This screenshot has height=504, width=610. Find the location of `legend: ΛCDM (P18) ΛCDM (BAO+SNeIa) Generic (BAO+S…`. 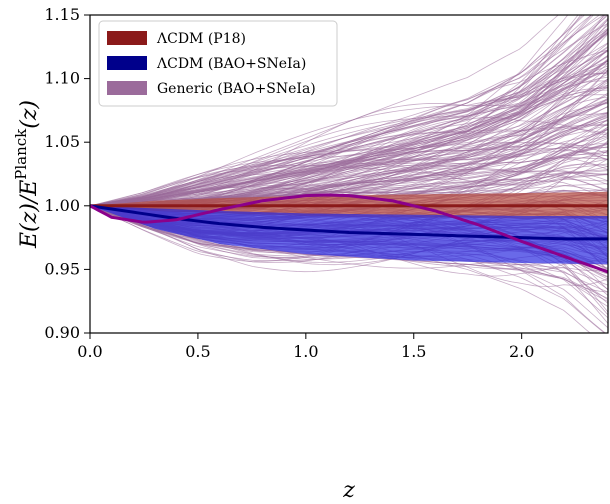

legend: ΛCDM (P18) ΛCDM (BAO+SNeIa) Generic (BAO+S… is located at coordinates (218, 63).